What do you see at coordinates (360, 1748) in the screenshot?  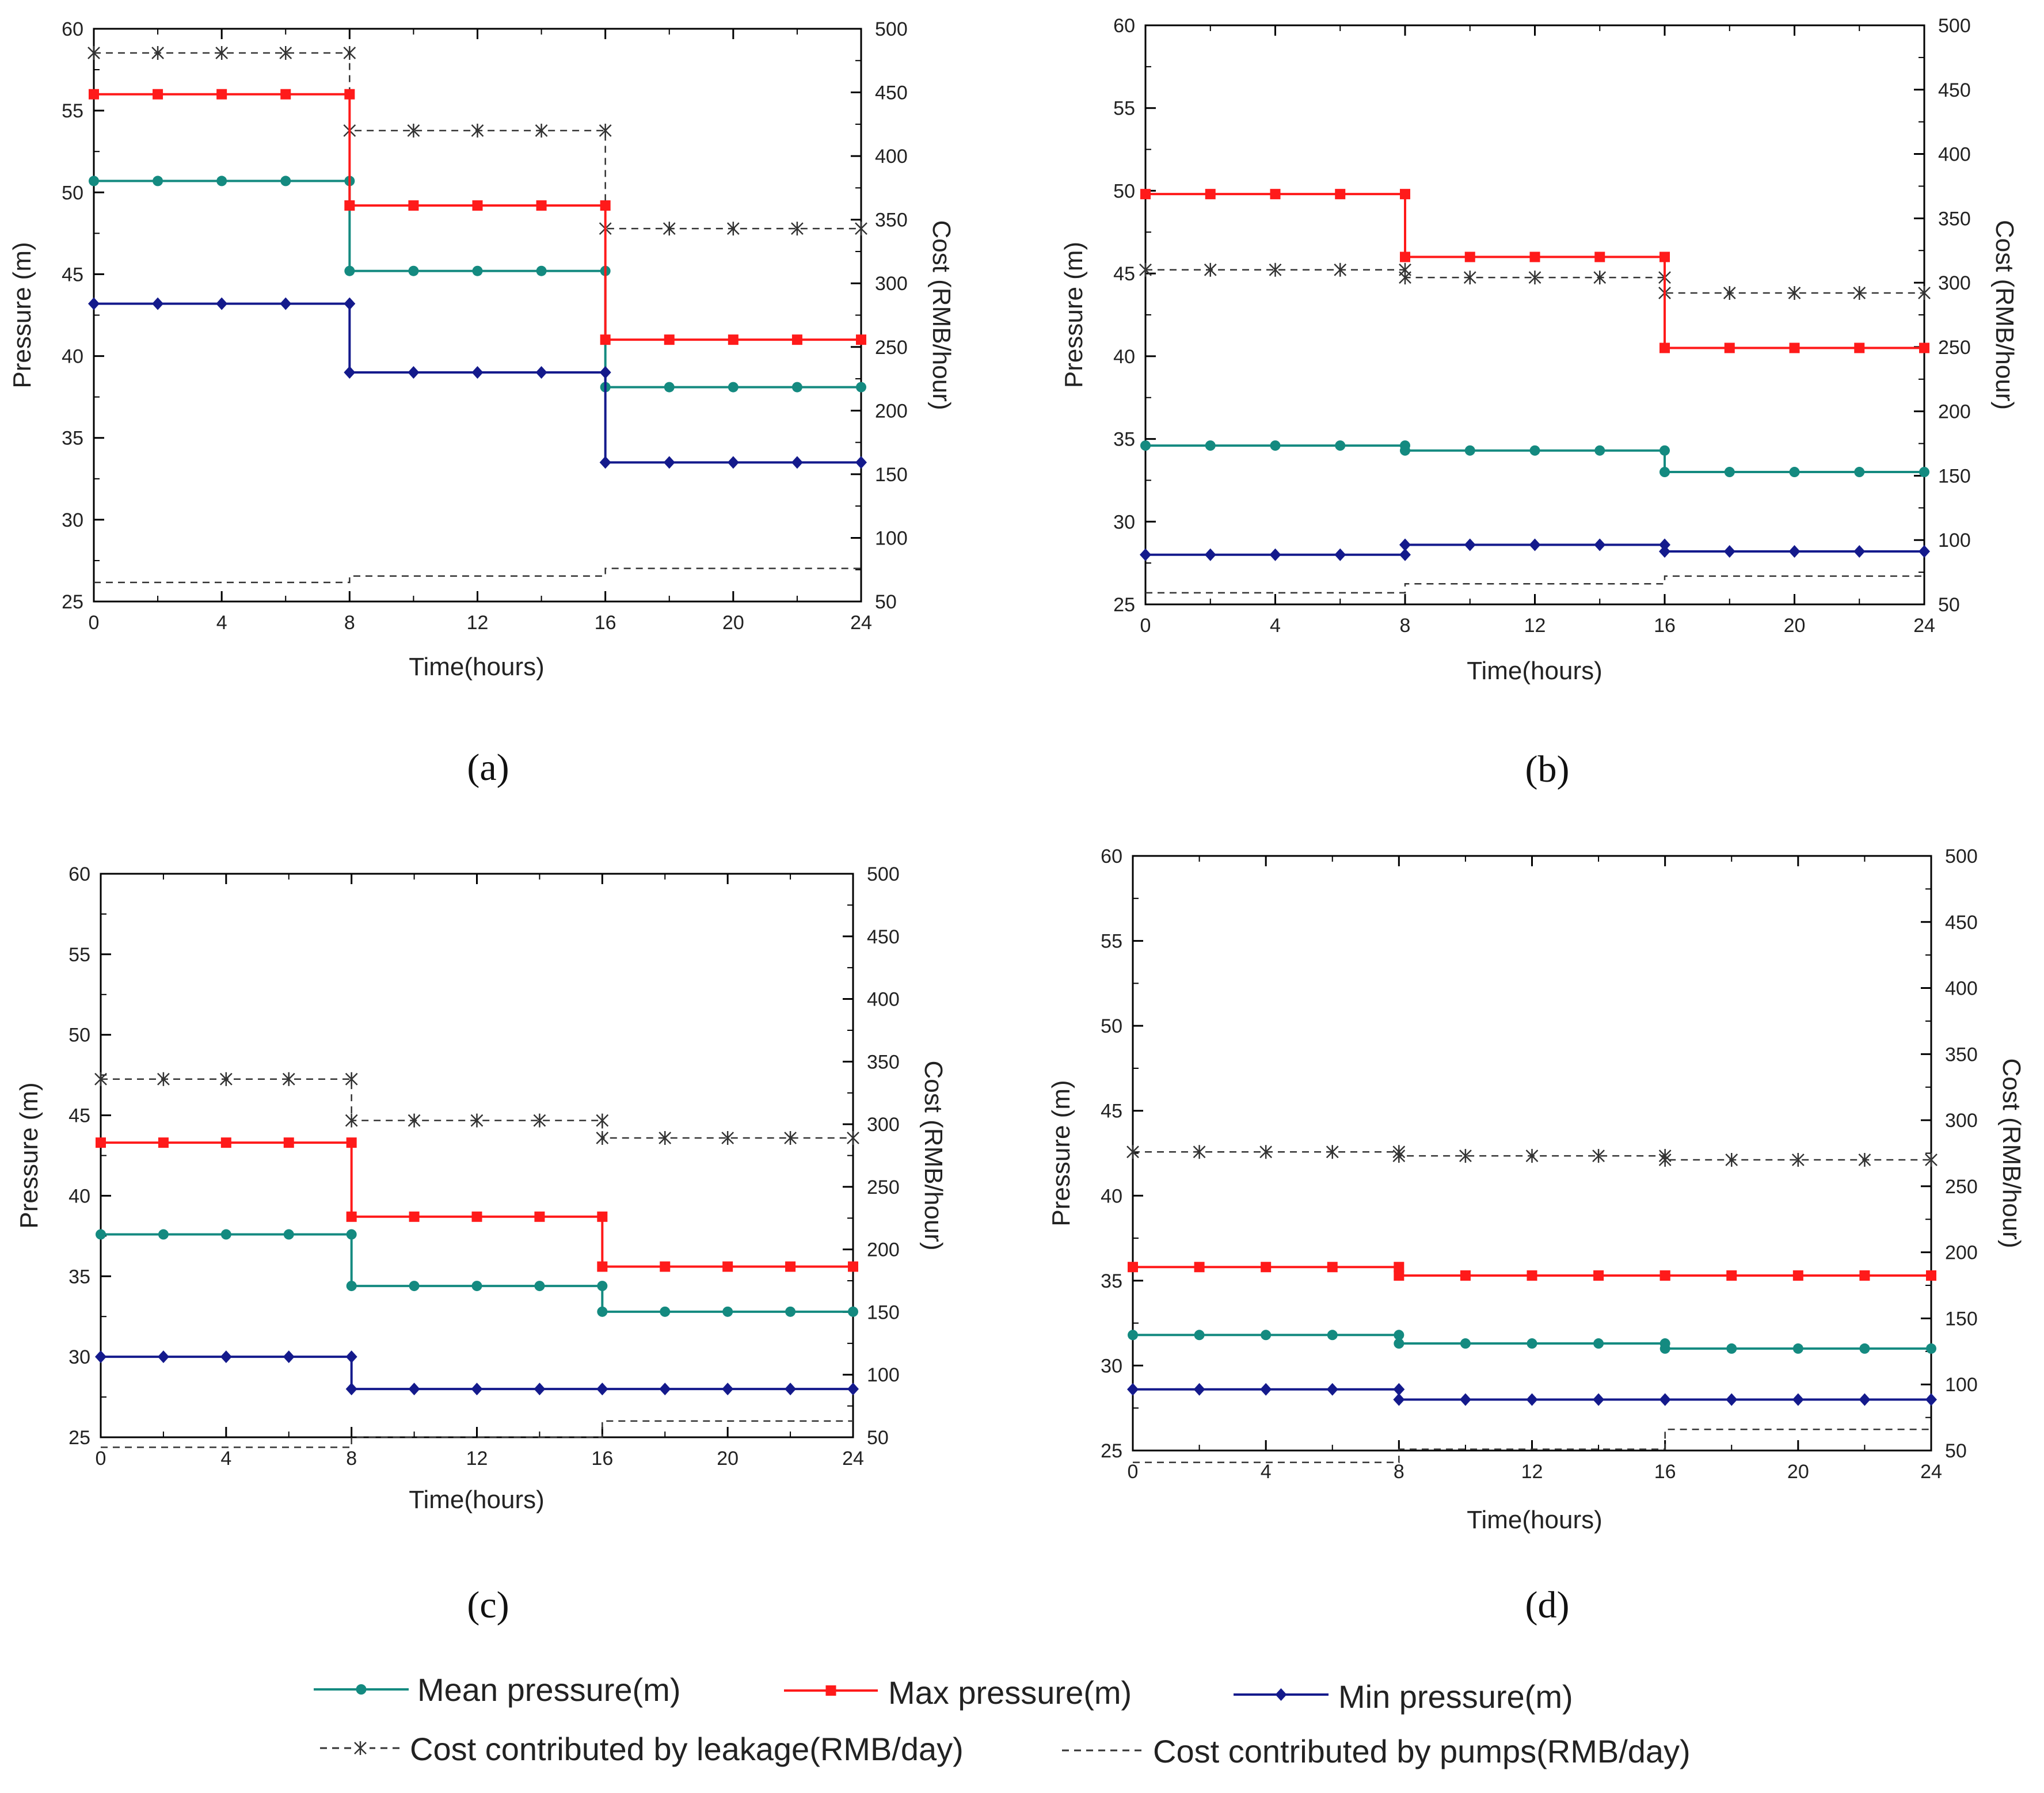 I see `legend-leakage-symbol` at bounding box center [360, 1748].